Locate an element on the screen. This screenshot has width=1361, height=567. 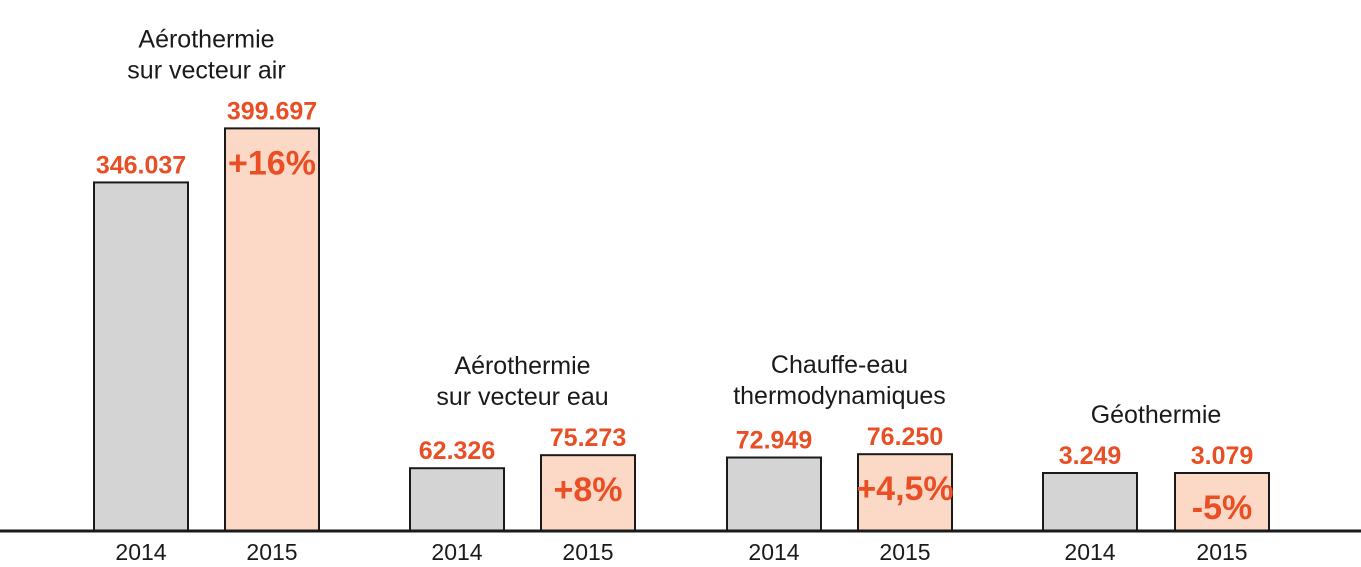
change-label: +8% is located at coordinates (588, 490).